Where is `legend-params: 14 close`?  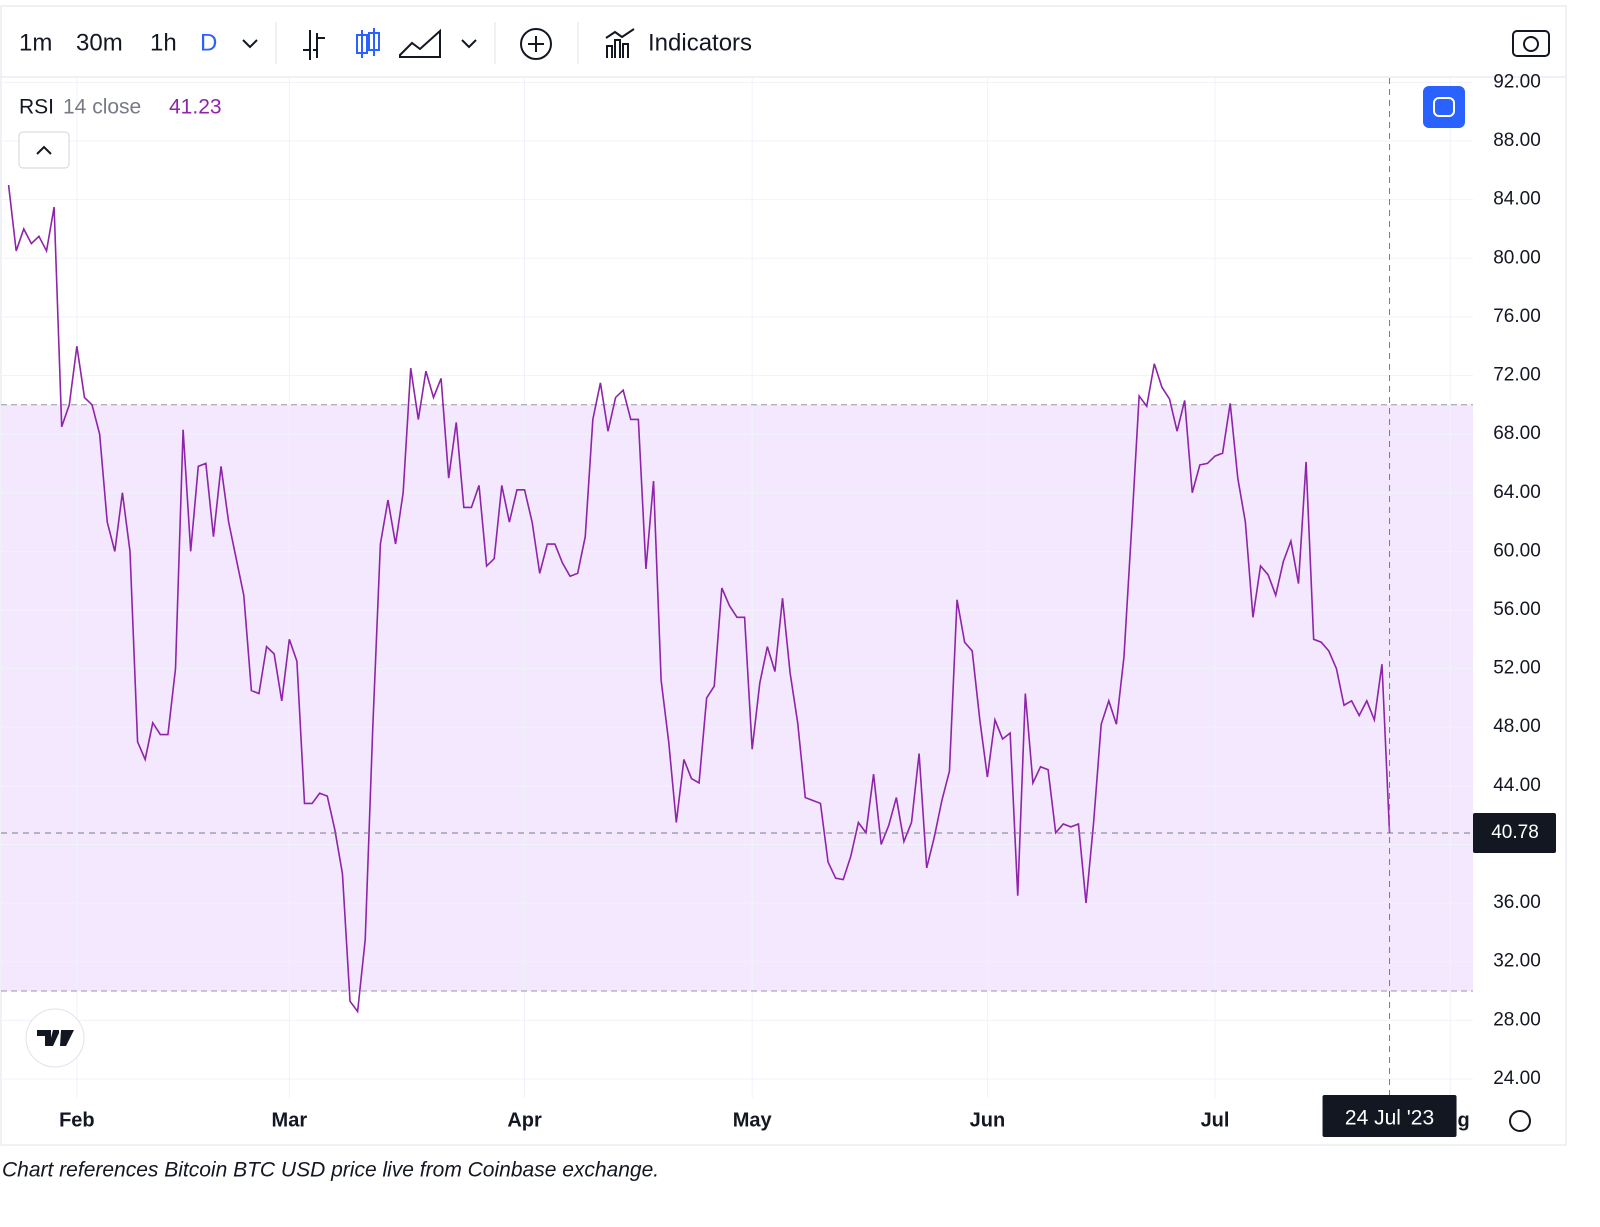
legend-params: 14 close is located at coordinates (102, 107).